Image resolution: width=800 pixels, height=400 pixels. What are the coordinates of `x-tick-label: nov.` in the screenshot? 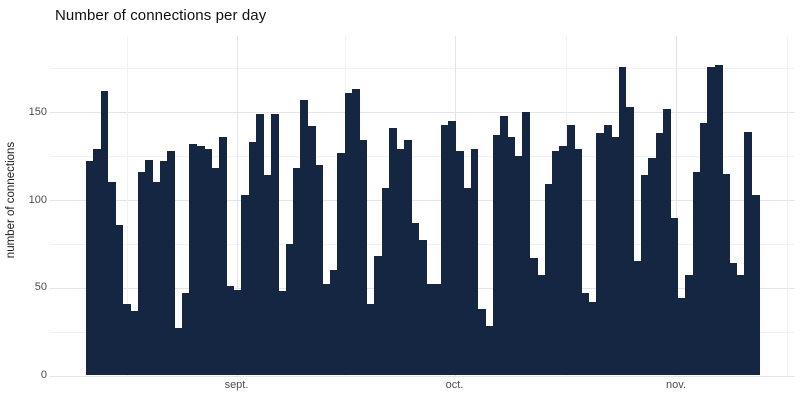 It's located at (676, 385).